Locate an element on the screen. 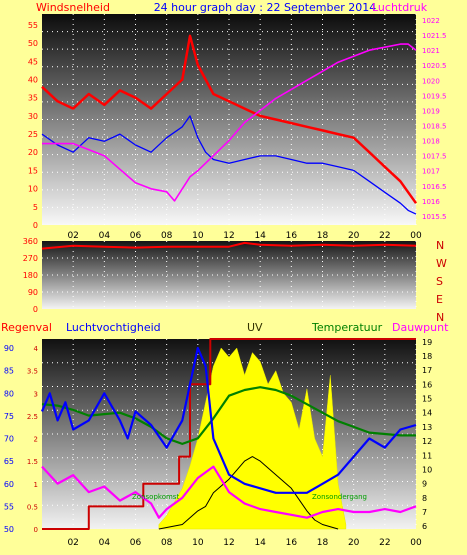 This screenshot has height=555, width=467. pressure-tick-label: 1020.5 is located at coordinates (434, 66).